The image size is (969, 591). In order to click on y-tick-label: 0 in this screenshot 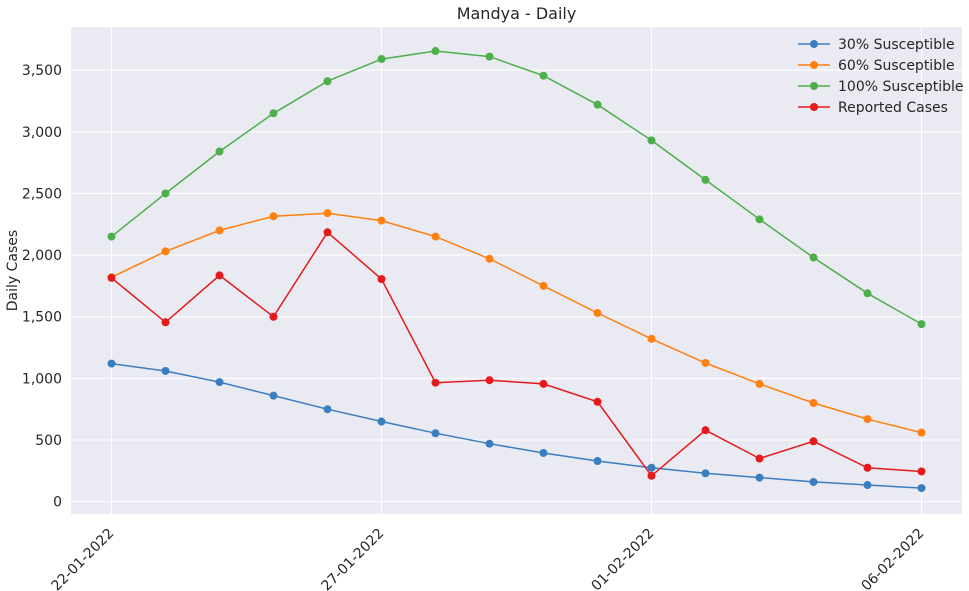, I will do `click(57, 503)`.